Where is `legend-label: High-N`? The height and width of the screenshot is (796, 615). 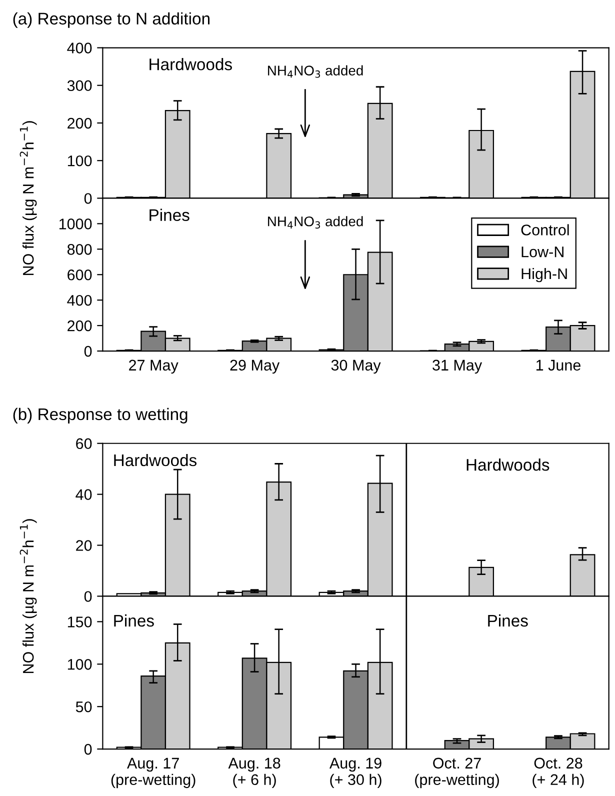
legend-label: High-N is located at coordinates (544, 275).